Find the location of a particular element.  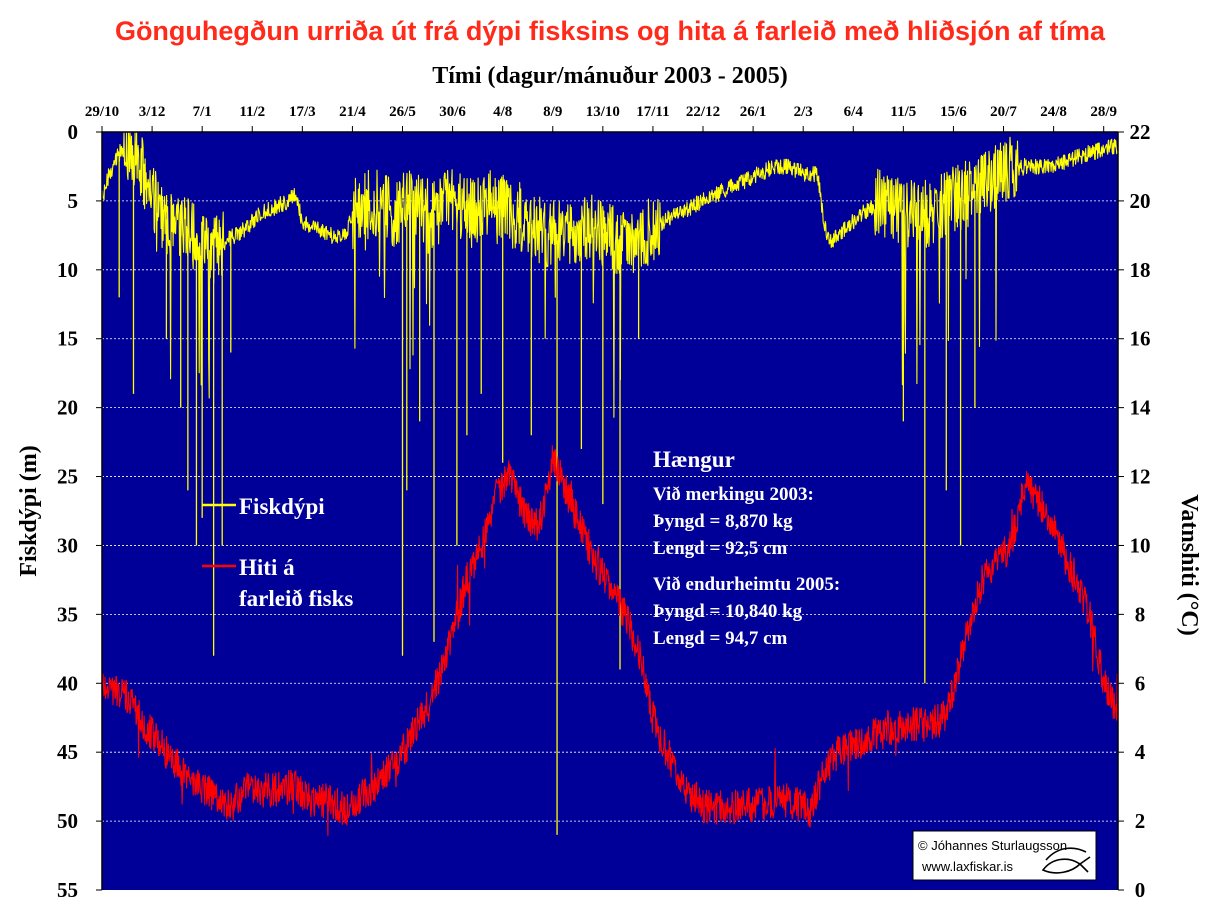

y-right-tick-label: 12 is located at coordinates (1140, 477).